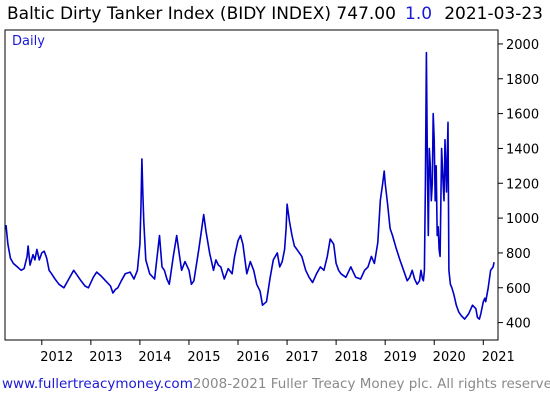 The height and width of the screenshot is (400, 550). I want to click on y-axis: 400 600 800 1000 1200 1400 1600 1800 2000, so click(518, 185).